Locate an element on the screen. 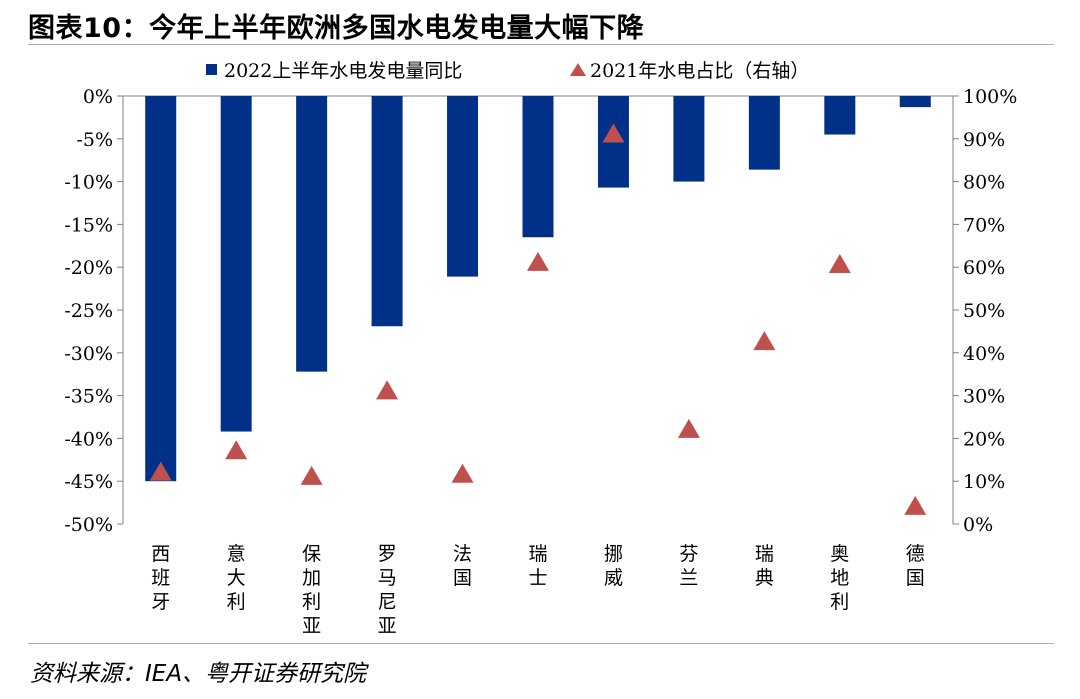 The height and width of the screenshot is (699, 1080). left-tick-label: -20% is located at coordinates (88, 268).